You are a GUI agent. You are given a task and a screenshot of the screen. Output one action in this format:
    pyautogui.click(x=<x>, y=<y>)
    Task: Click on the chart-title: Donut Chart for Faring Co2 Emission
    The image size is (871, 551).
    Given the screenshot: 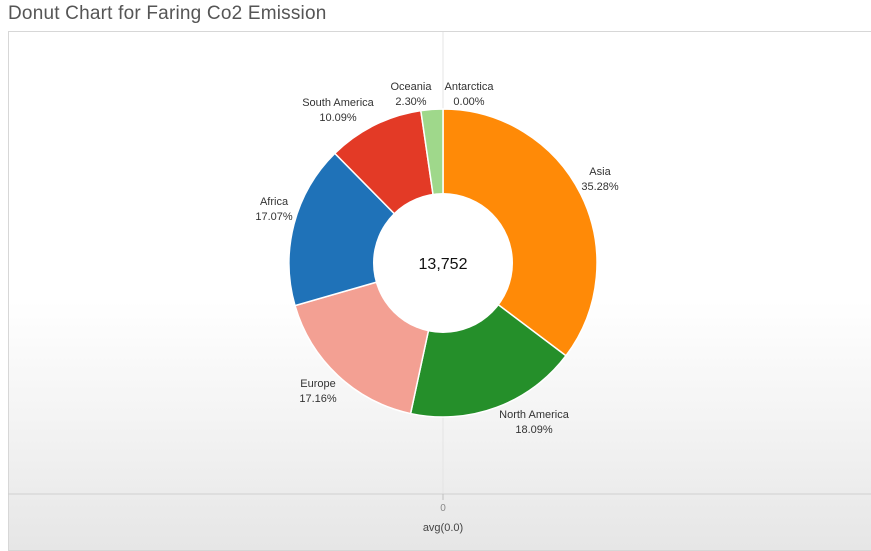 What is the action you would take?
    pyautogui.click(x=167, y=13)
    